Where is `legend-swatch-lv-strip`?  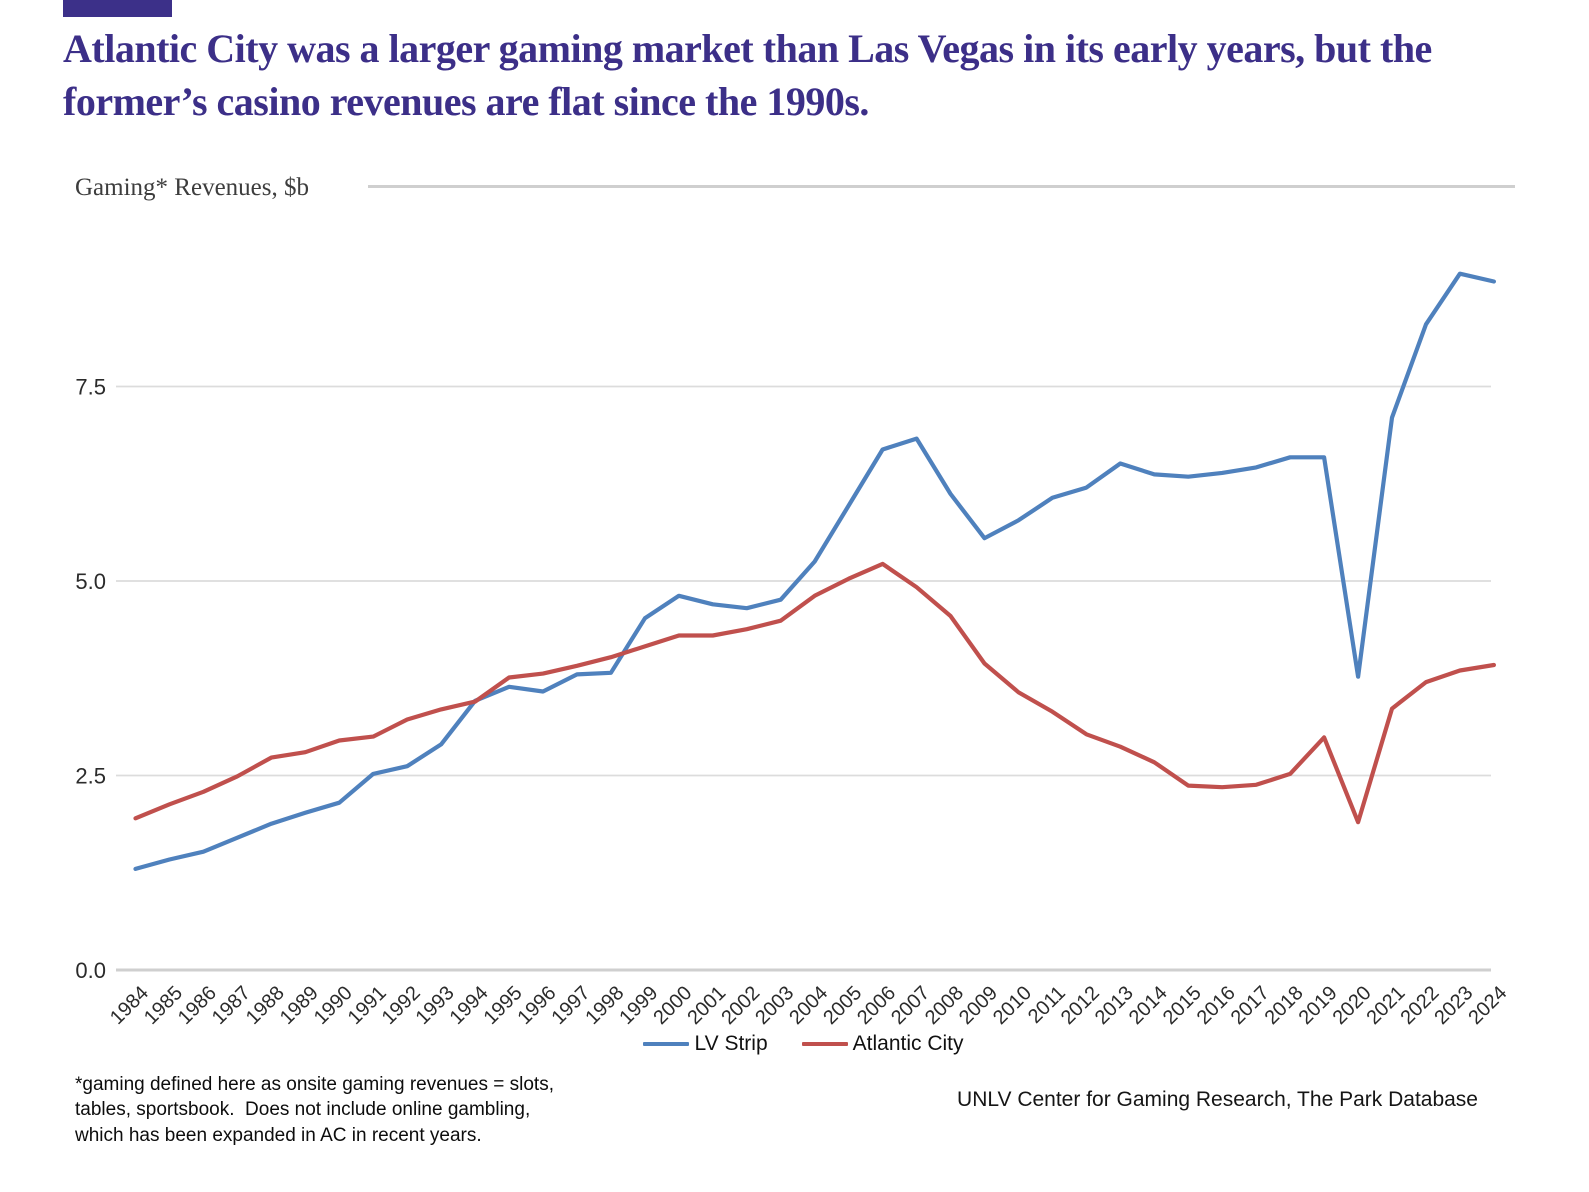 legend-swatch-lv-strip is located at coordinates (666, 1044).